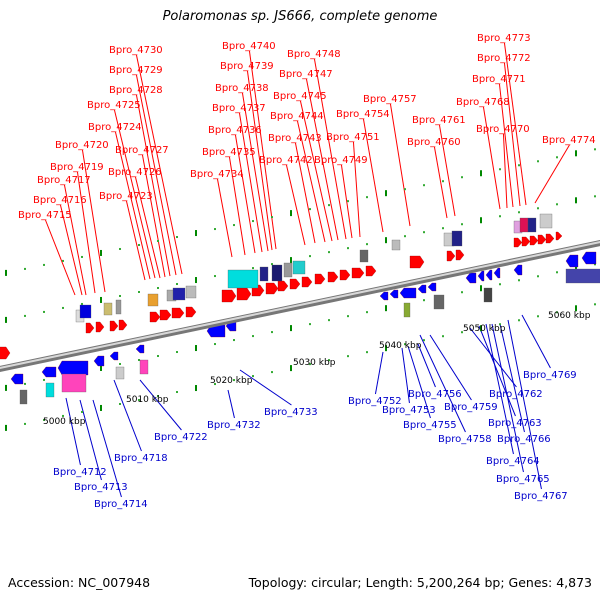 This screenshot has height=600, width=600. What do you see at coordinates (114, 105) in the screenshot?
I see `gene-label-forward: Bpro_4725` at bounding box center [114, 105].